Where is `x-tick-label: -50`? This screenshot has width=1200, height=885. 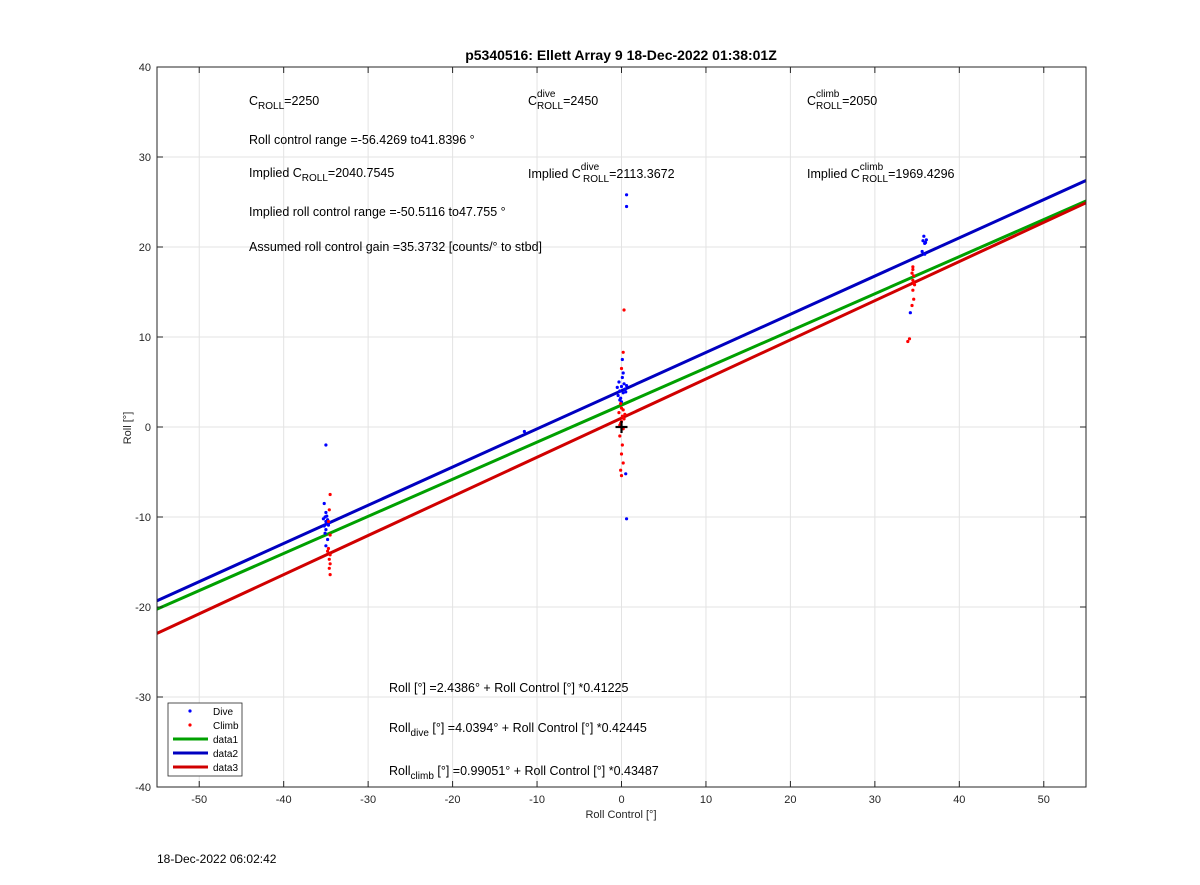
x-tick-label: -50 is located at coordinates (199, 800).